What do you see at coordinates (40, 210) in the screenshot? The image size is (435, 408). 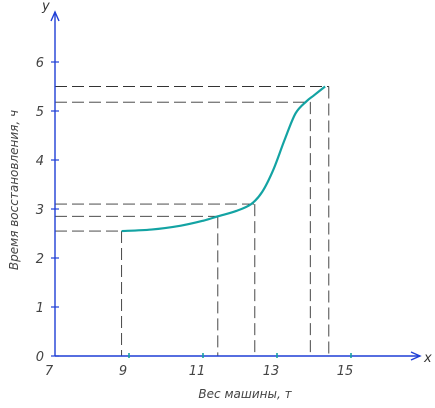 I see `y-tick-label: 3` at bounding box center [40, 210].